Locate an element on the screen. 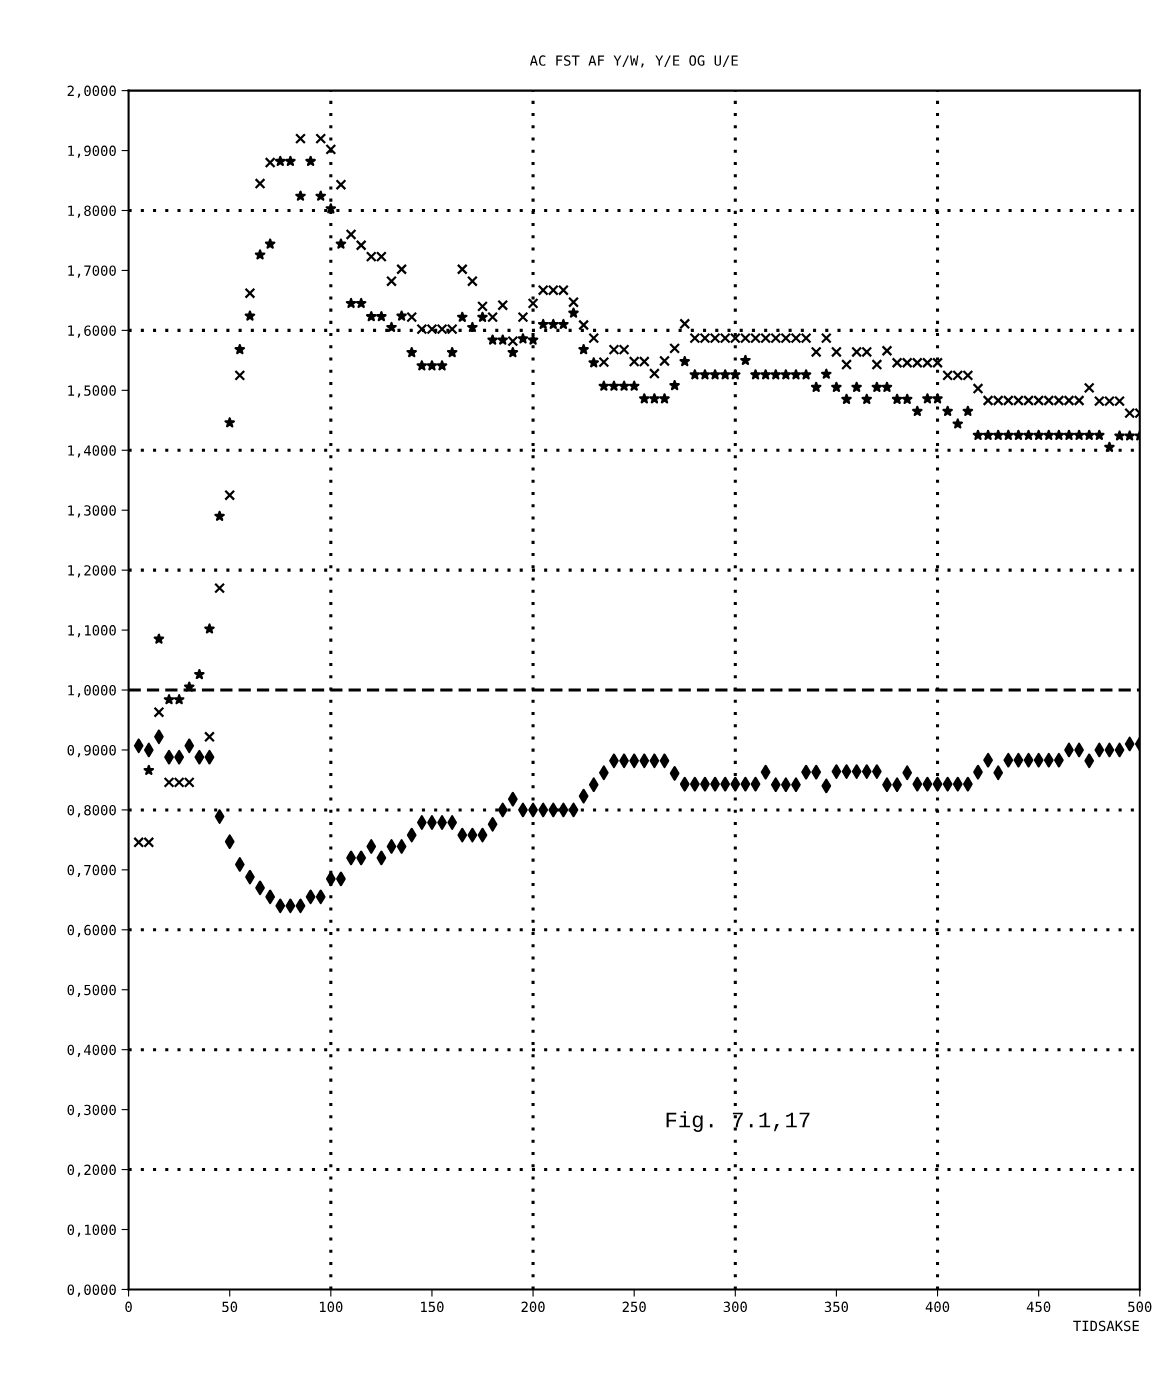 This screenshot has width=1169, height=1394. y-tick-label: 0,8000 is located at coordinates (91, 811).